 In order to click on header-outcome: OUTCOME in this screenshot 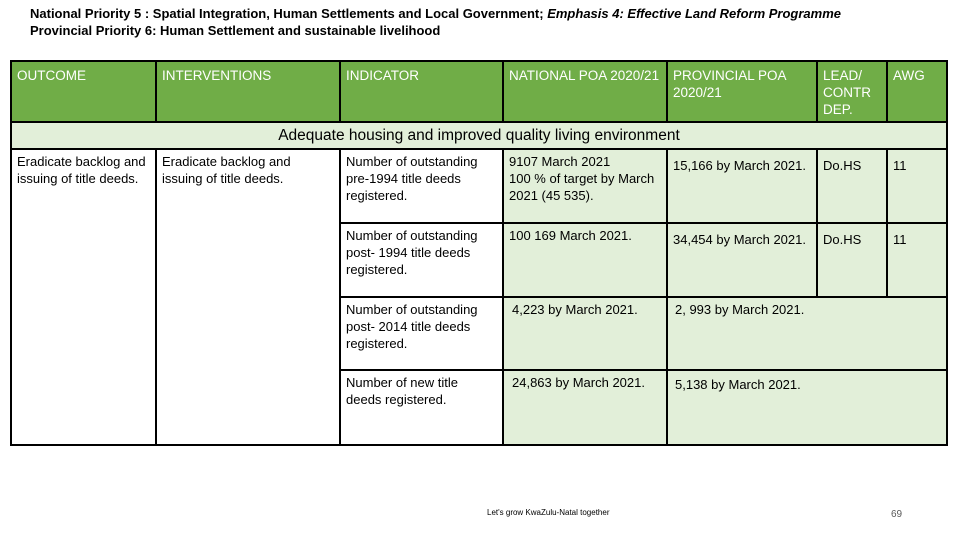, I will do `click(83, 91)`.